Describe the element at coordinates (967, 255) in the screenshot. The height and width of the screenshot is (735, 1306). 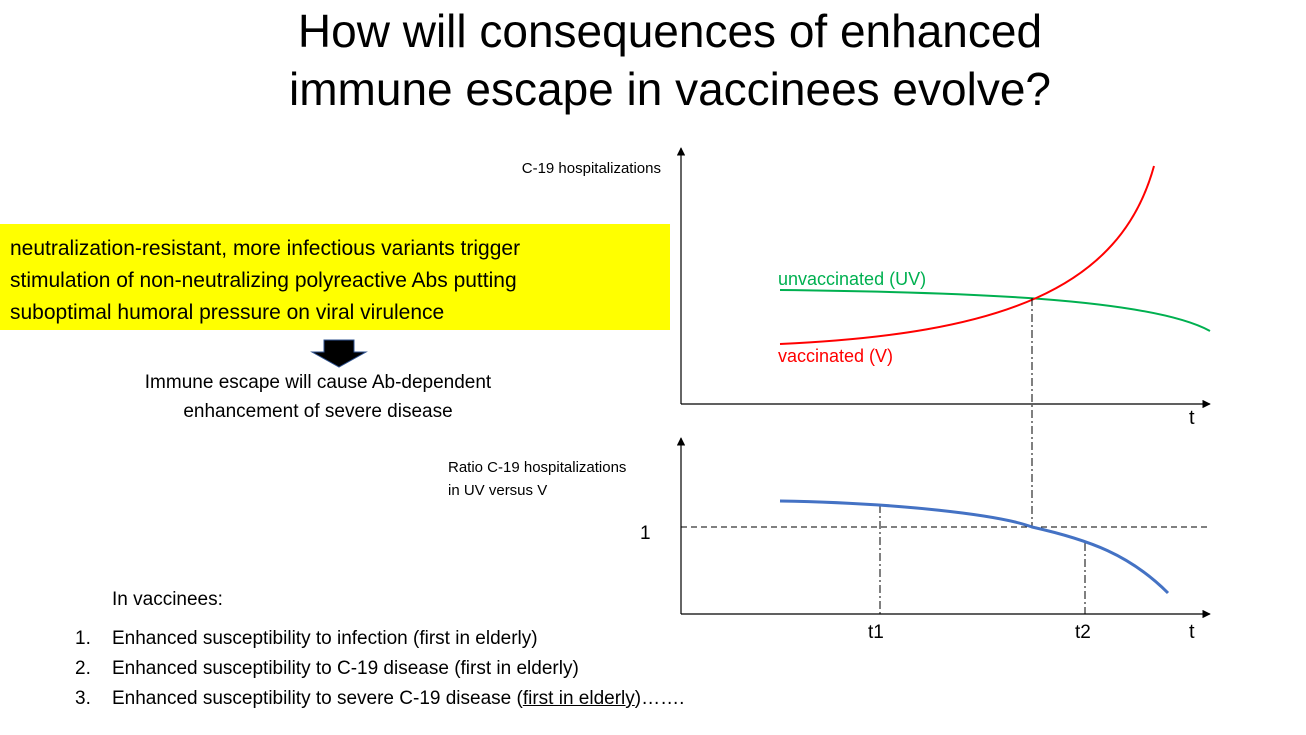
I see `vaccinated-curve` at that location.